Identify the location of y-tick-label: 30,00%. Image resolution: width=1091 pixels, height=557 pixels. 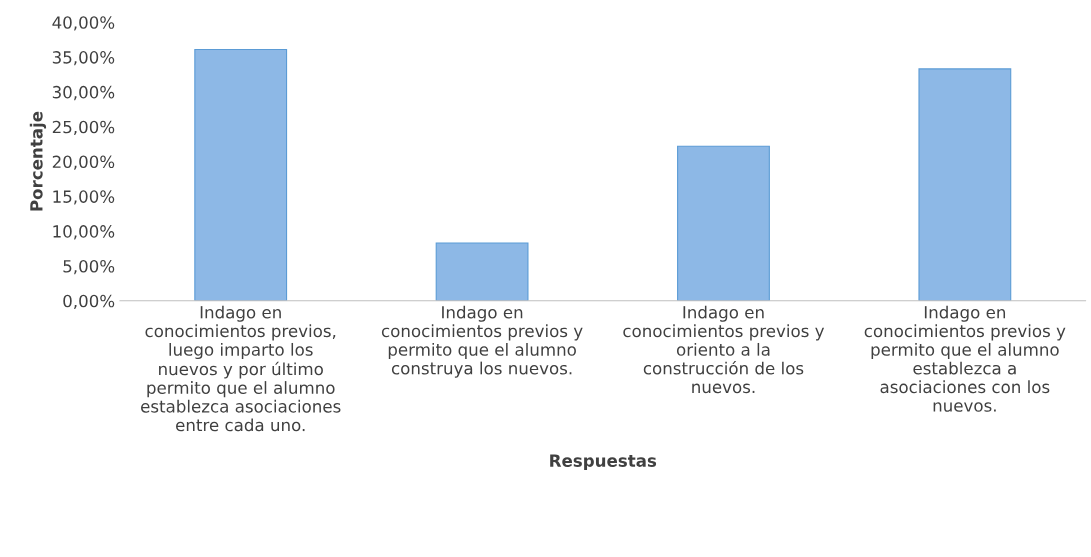
(83, 93).